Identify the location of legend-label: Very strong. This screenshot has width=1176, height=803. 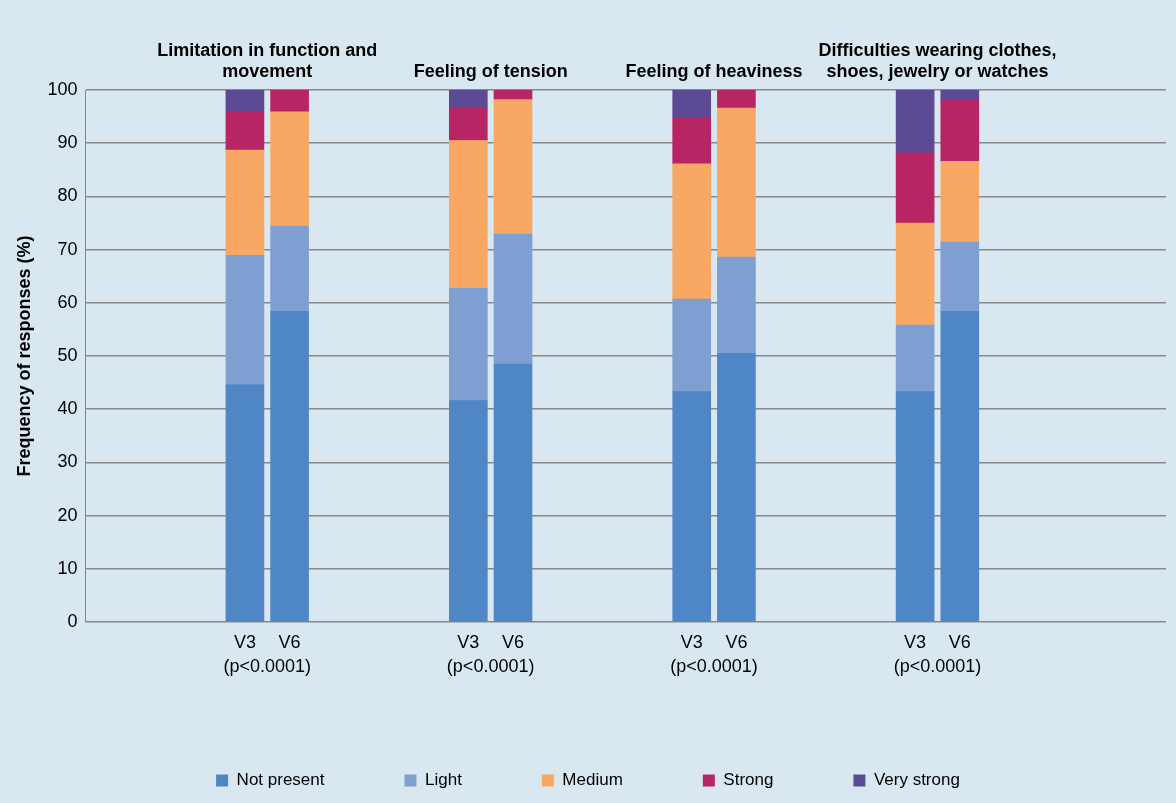
(916, 780).